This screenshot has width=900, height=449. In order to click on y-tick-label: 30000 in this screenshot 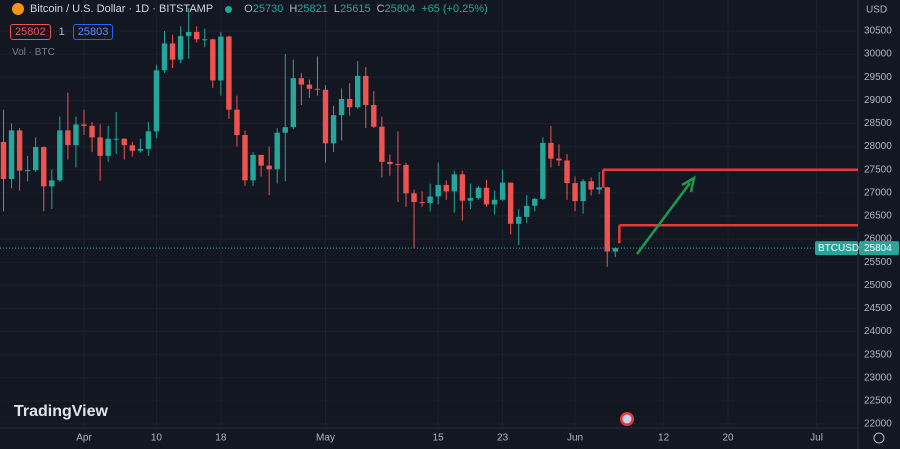, I will do `click(878, 54)`.